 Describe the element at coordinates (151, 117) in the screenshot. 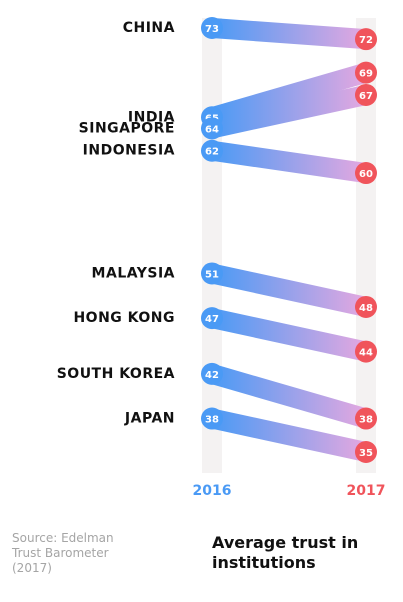

I see `category-label: INDIA` at that location.